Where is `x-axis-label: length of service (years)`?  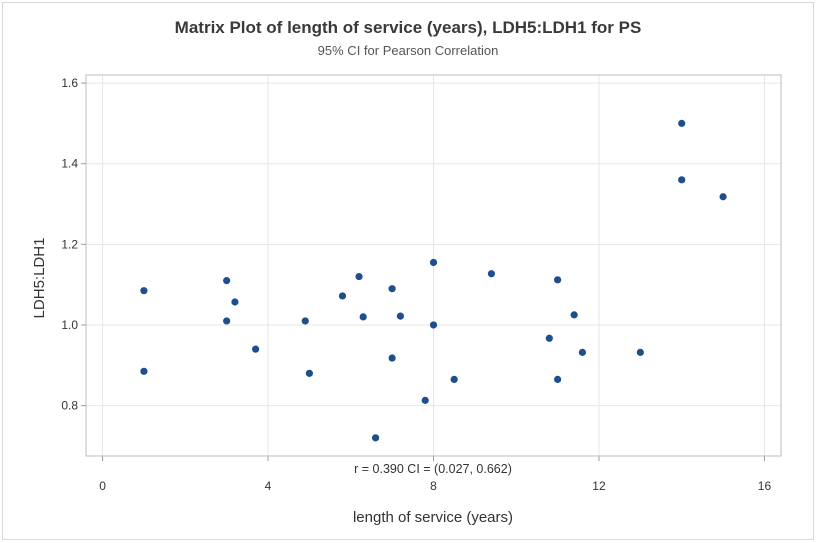
x-axis-label: length of service (years) is located at coordinates (433, 517).